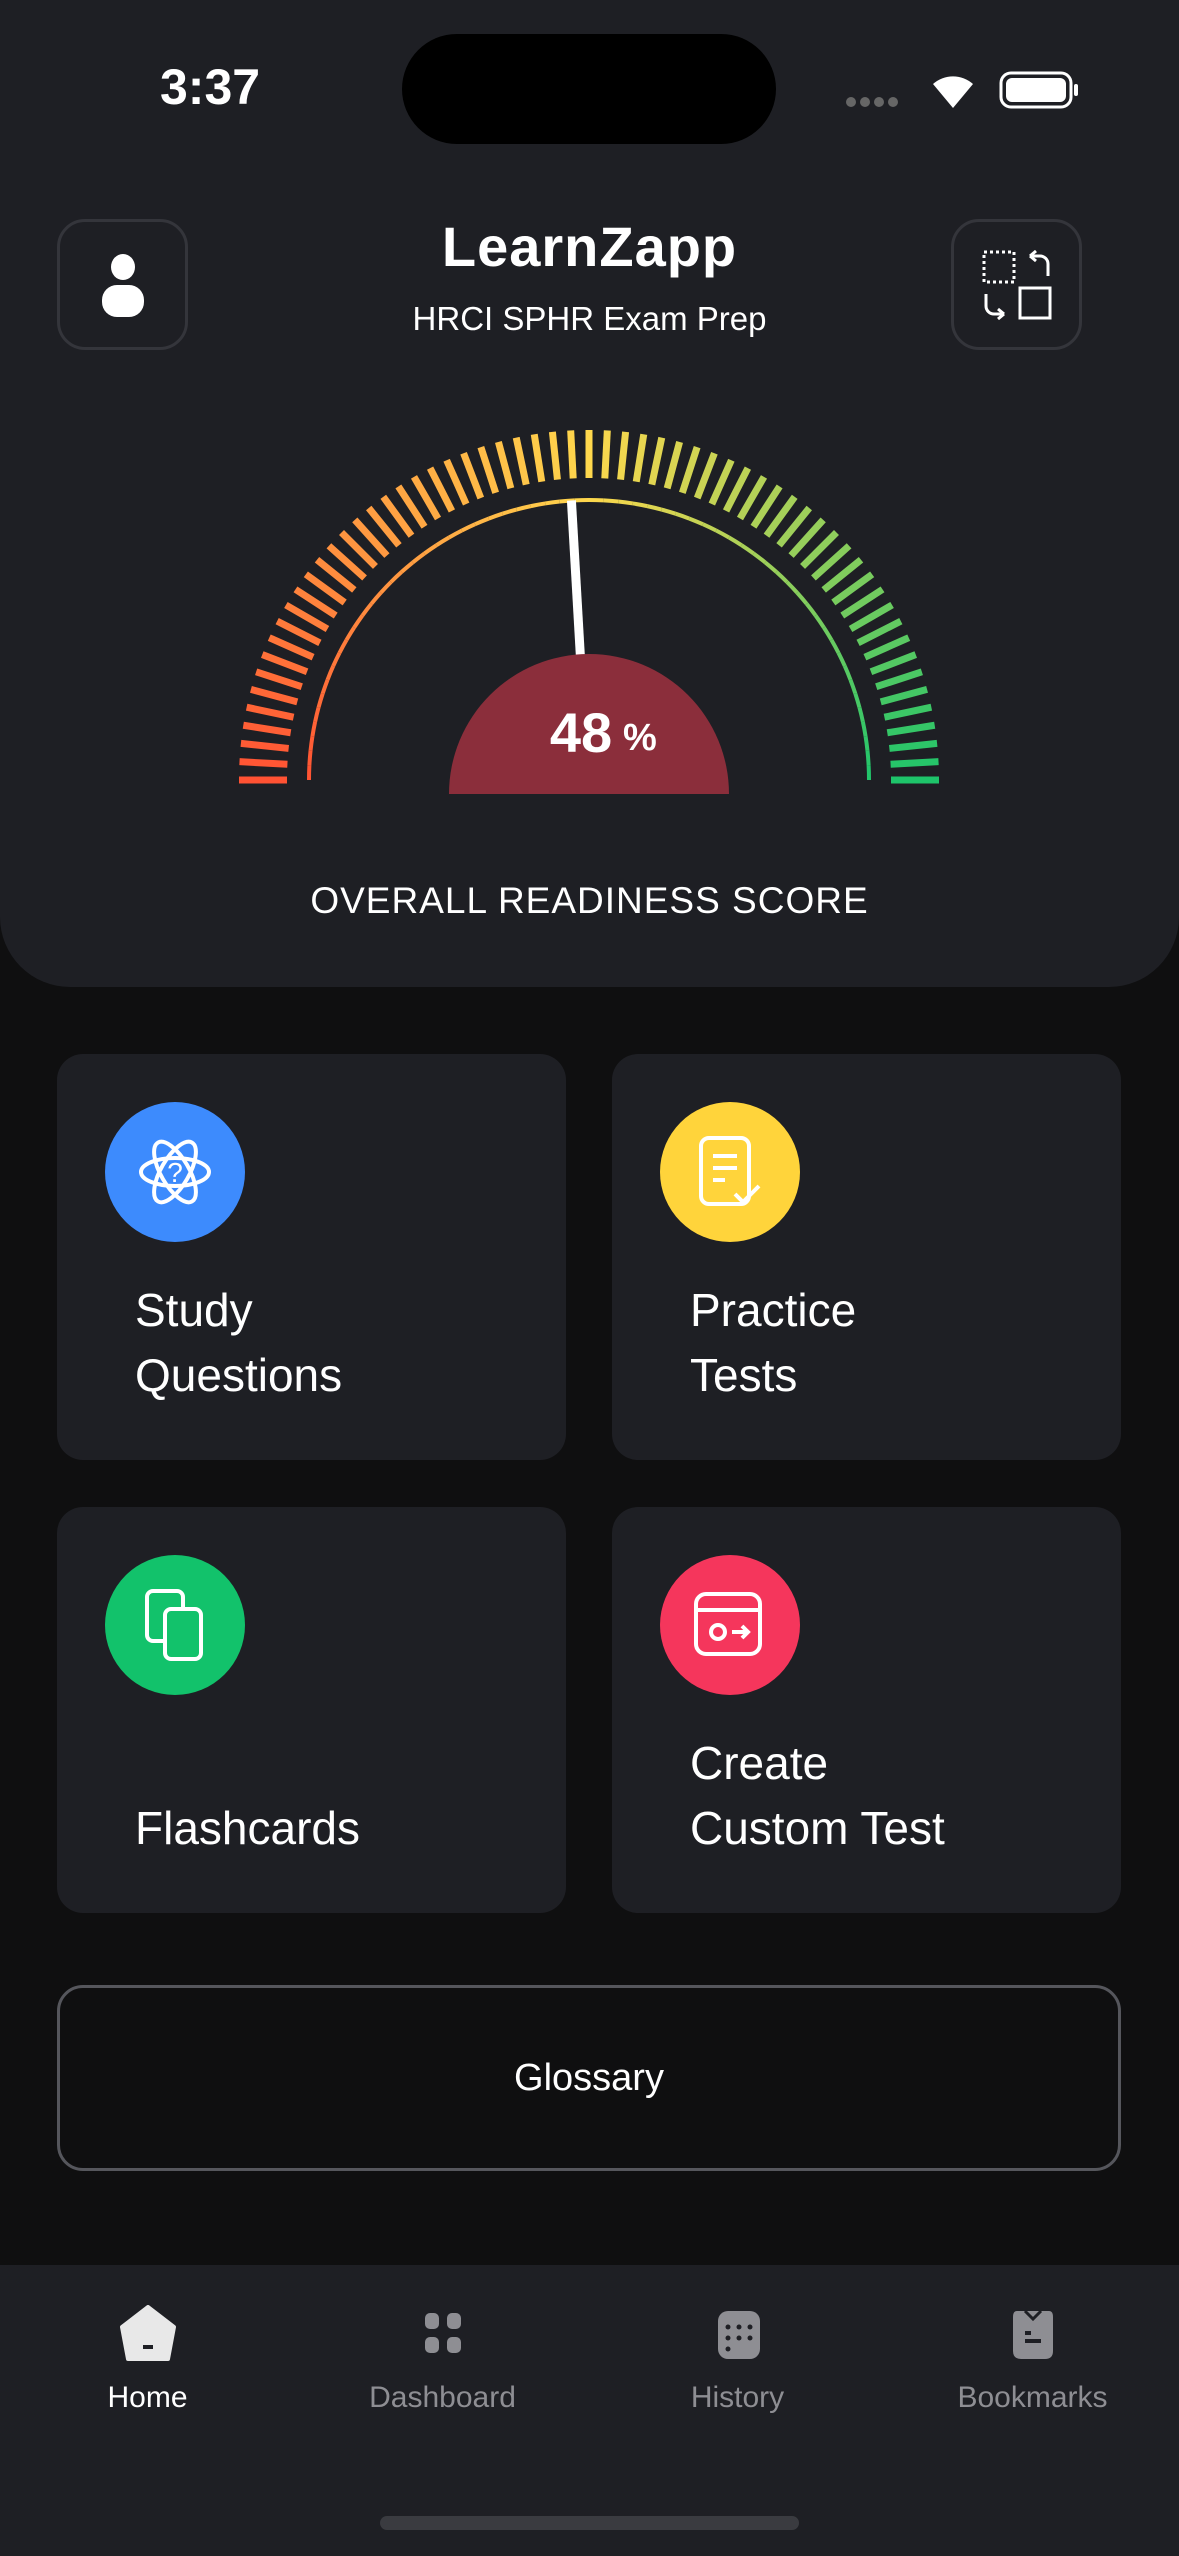 The image size is (1179, 2556). What do you see at coordinates (576, 582) in the screenshot?
I see `gauge-needle` at bounding box center [576, 582].